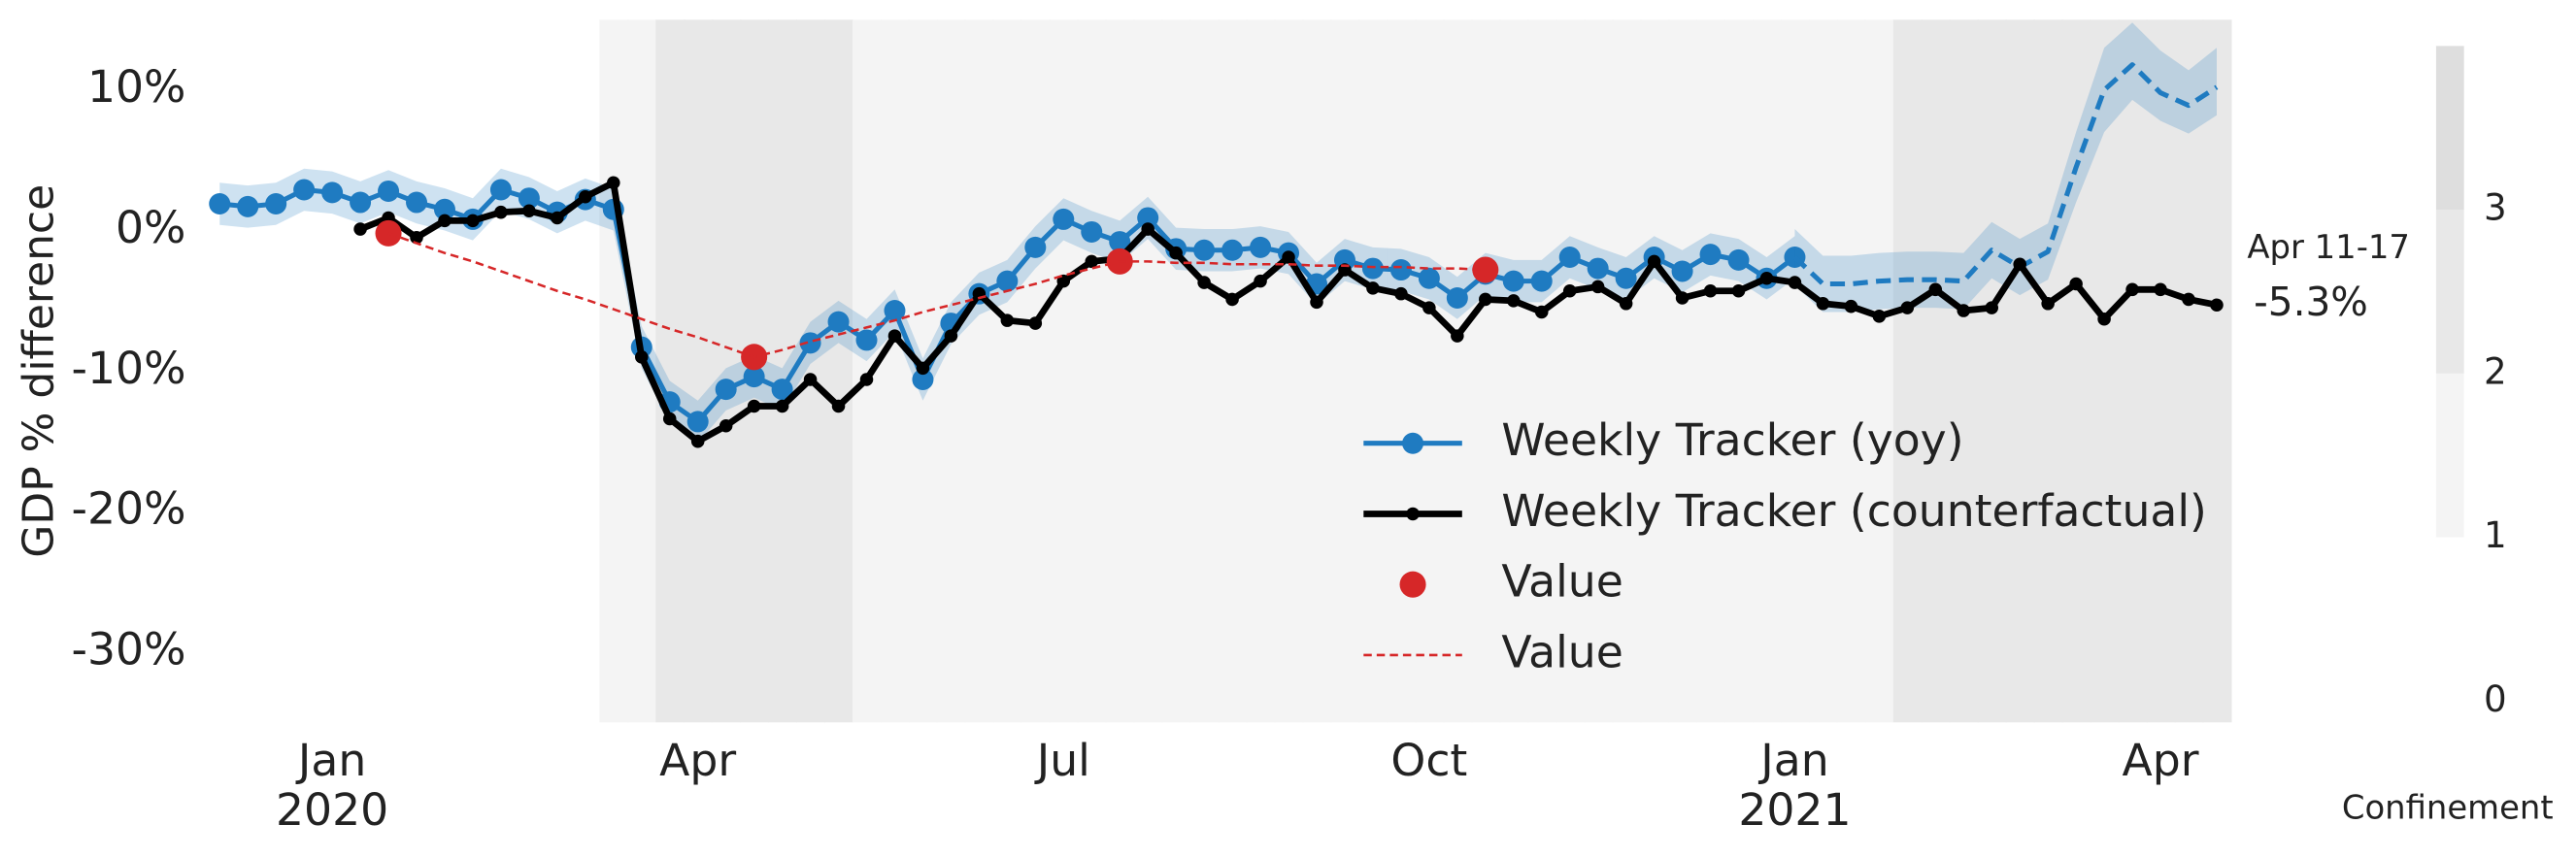 This screenshot has height=857, width=2576. Describe the element at coordinates (2328, 247) in the screenshot. I see `annotation: Apr 11-17` at that location.